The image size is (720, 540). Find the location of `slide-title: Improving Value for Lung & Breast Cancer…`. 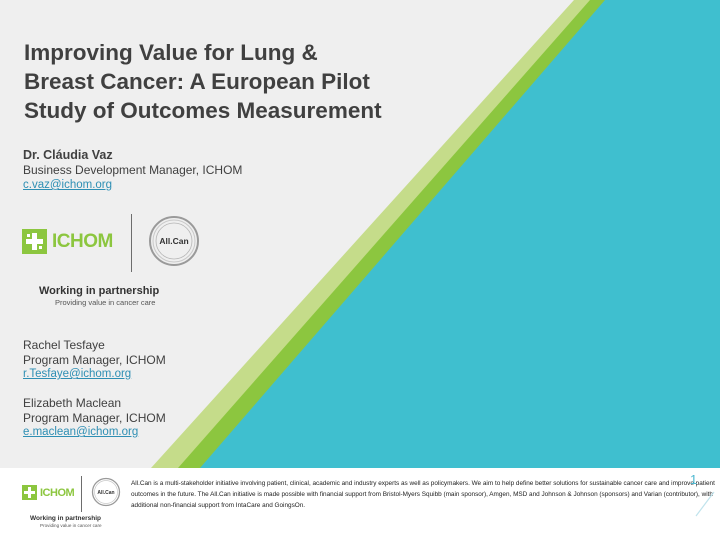

slide-title: Improving Value for Lung & Breast Cancer… is located at coordinates (254, 81).